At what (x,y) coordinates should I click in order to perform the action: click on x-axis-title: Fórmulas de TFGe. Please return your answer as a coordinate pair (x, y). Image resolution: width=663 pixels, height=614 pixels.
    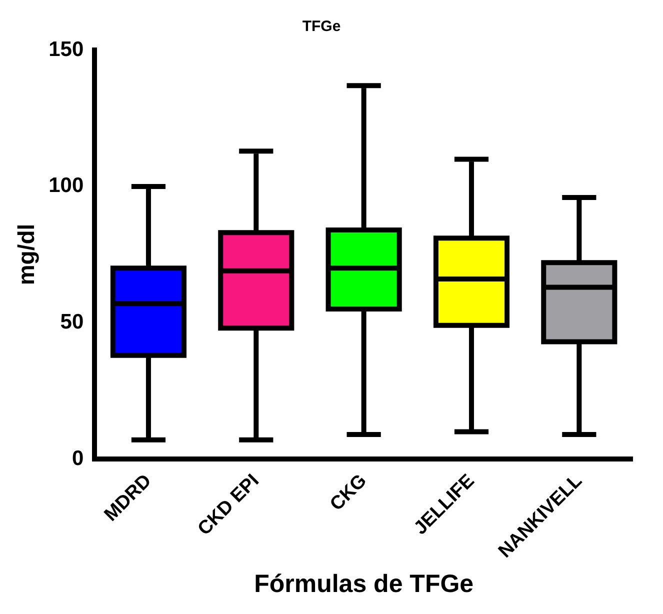
    Looking at the image, I should click on (364, 584).